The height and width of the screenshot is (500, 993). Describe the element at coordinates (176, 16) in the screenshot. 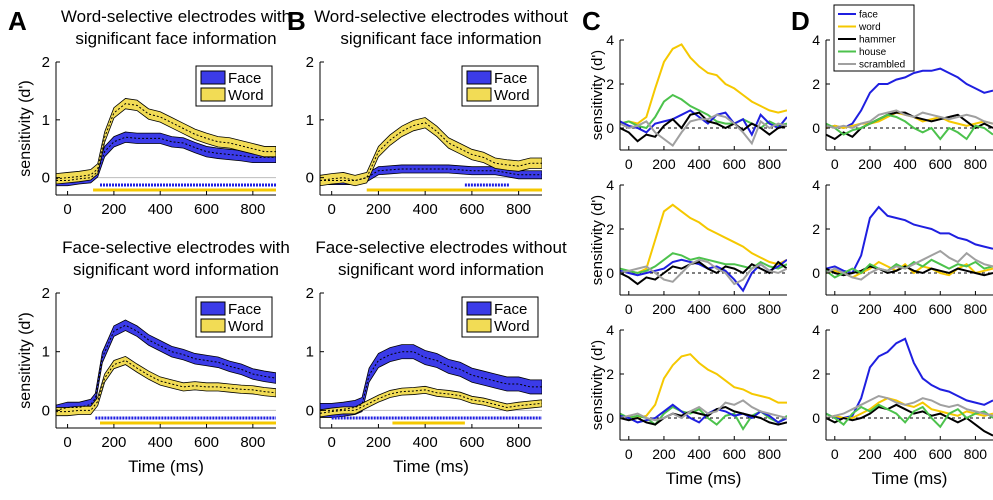

I see `chart-title: Word-selective electrodes with` at that location.